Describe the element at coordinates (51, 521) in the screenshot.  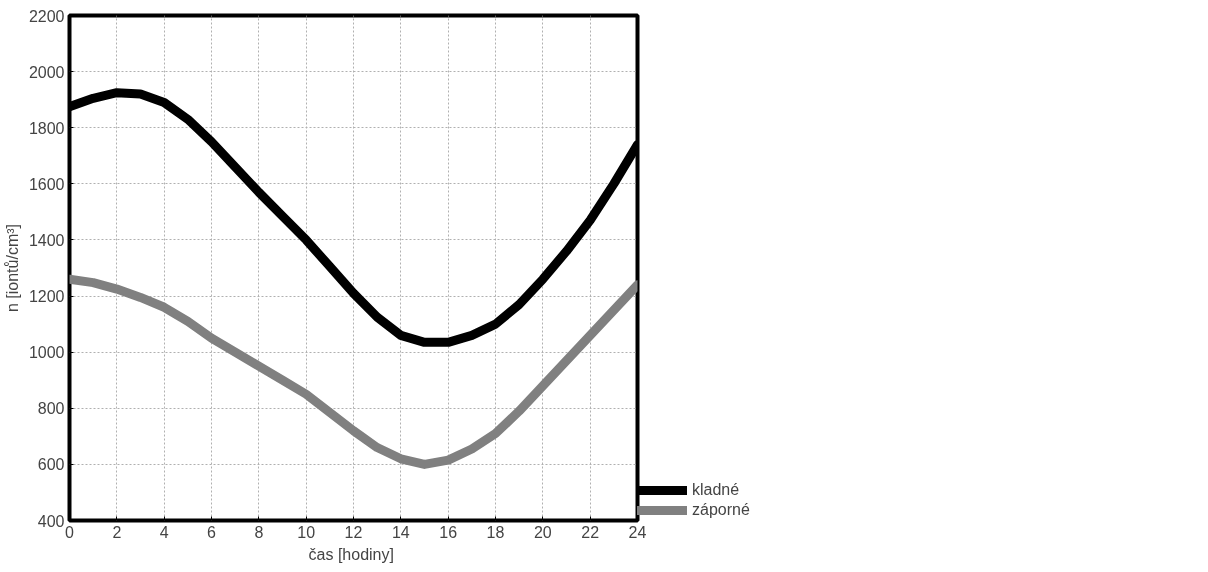
I see `y-tick-label: 400` at that location.